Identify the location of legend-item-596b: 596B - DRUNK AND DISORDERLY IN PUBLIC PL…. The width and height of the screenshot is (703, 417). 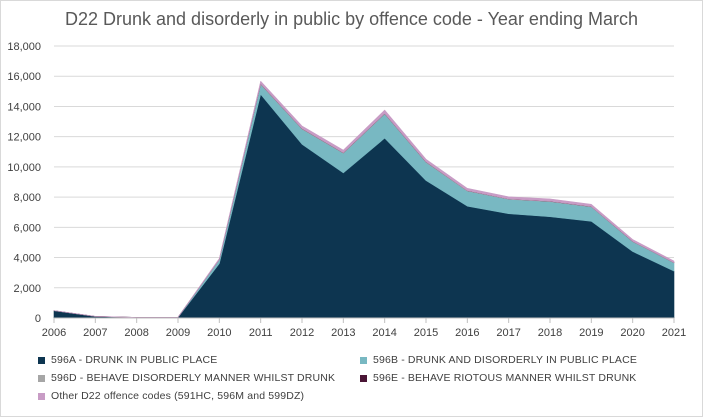
(498, 360).